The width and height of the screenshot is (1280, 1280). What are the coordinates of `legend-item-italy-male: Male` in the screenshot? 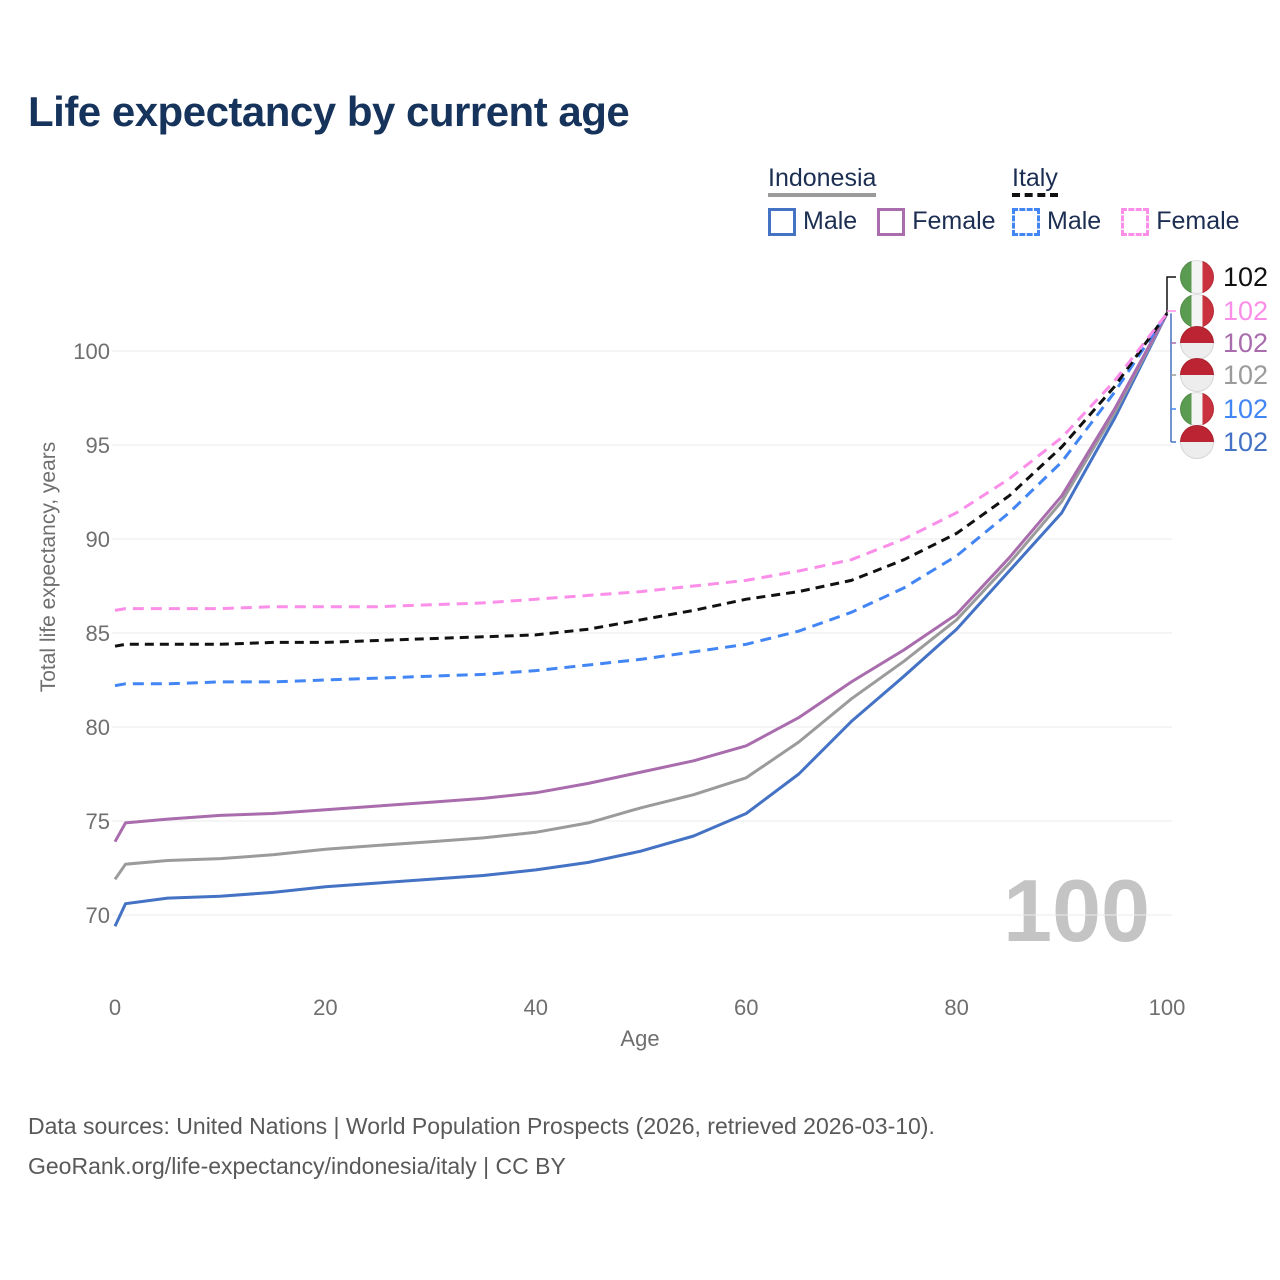 It's located at (1056, 221).